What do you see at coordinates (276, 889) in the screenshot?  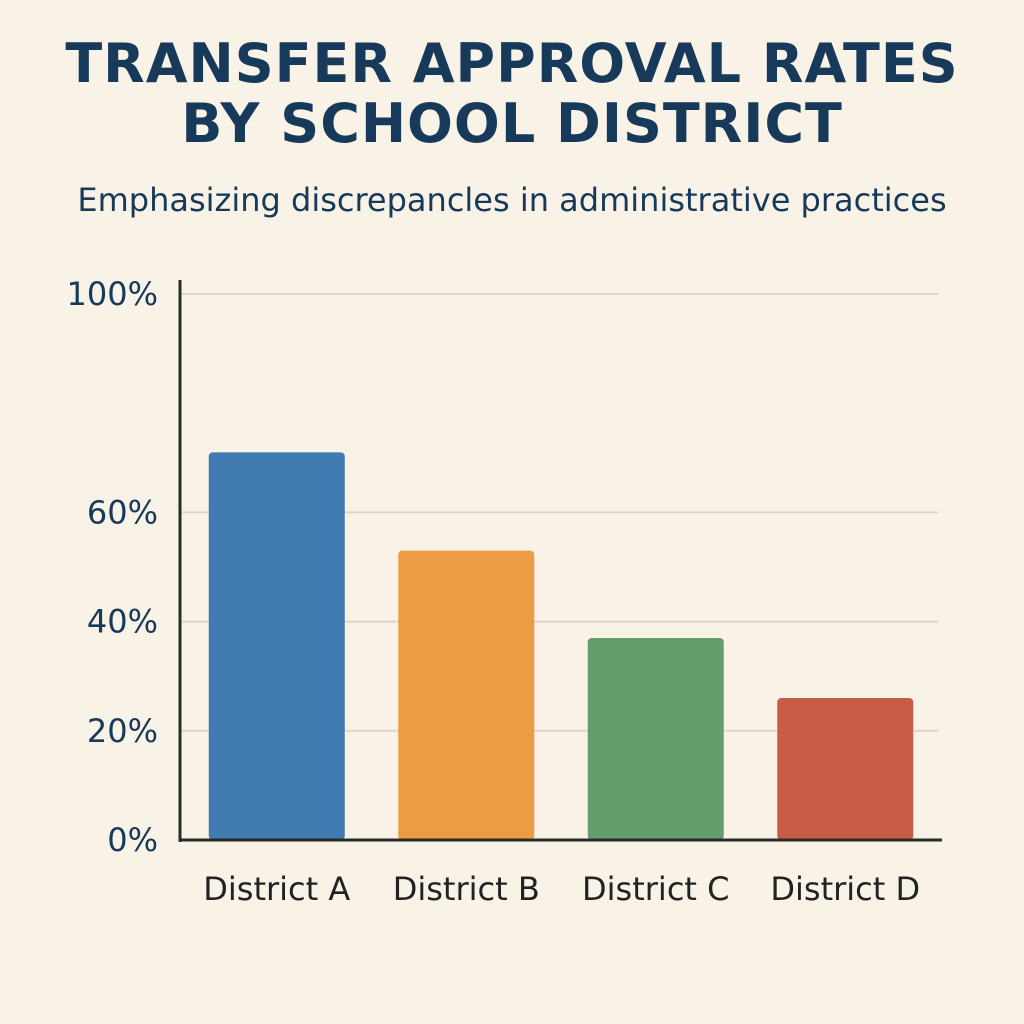 I see `x-tick-label: District A` at bounding box center [276, 889].